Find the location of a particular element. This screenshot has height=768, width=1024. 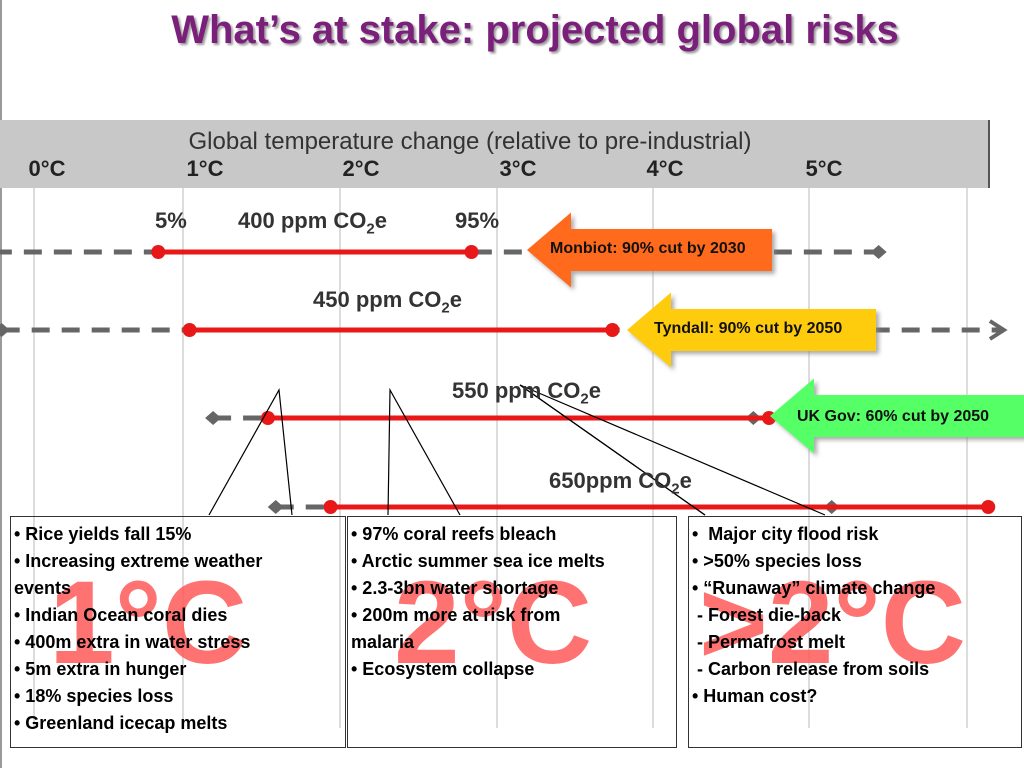

tick-2c: 2°C is located at coordinates (361, 168).